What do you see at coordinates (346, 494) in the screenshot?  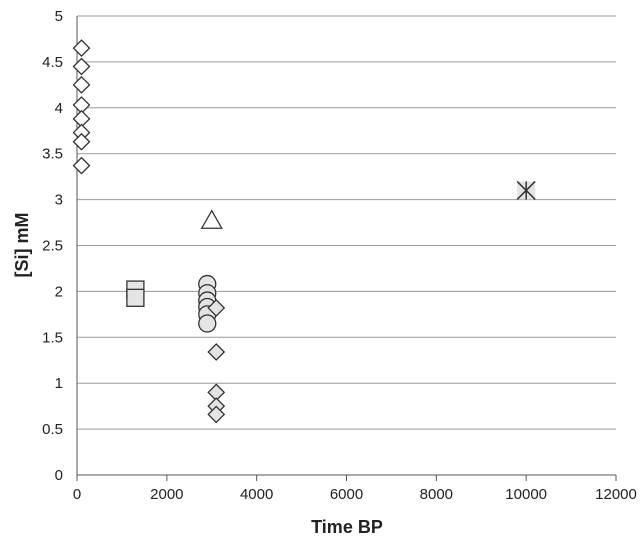 I see `x-tick-label: 6000` at bounding box center [346, 494].